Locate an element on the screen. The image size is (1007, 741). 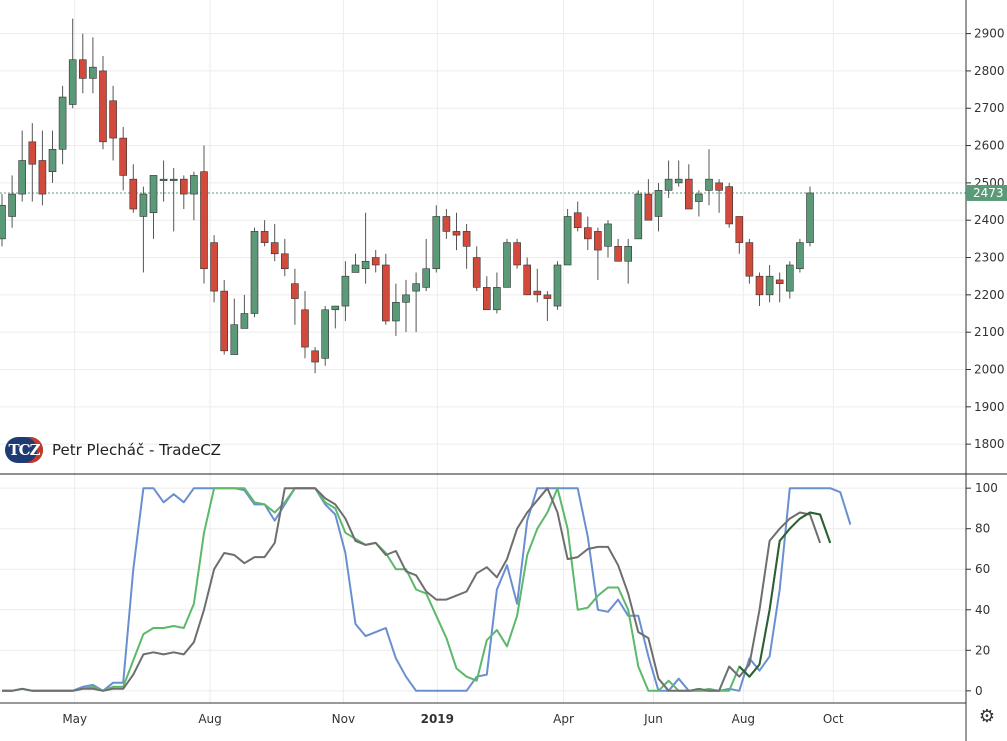
osc-tick-label: 40 is located at coordinates (982, 610).